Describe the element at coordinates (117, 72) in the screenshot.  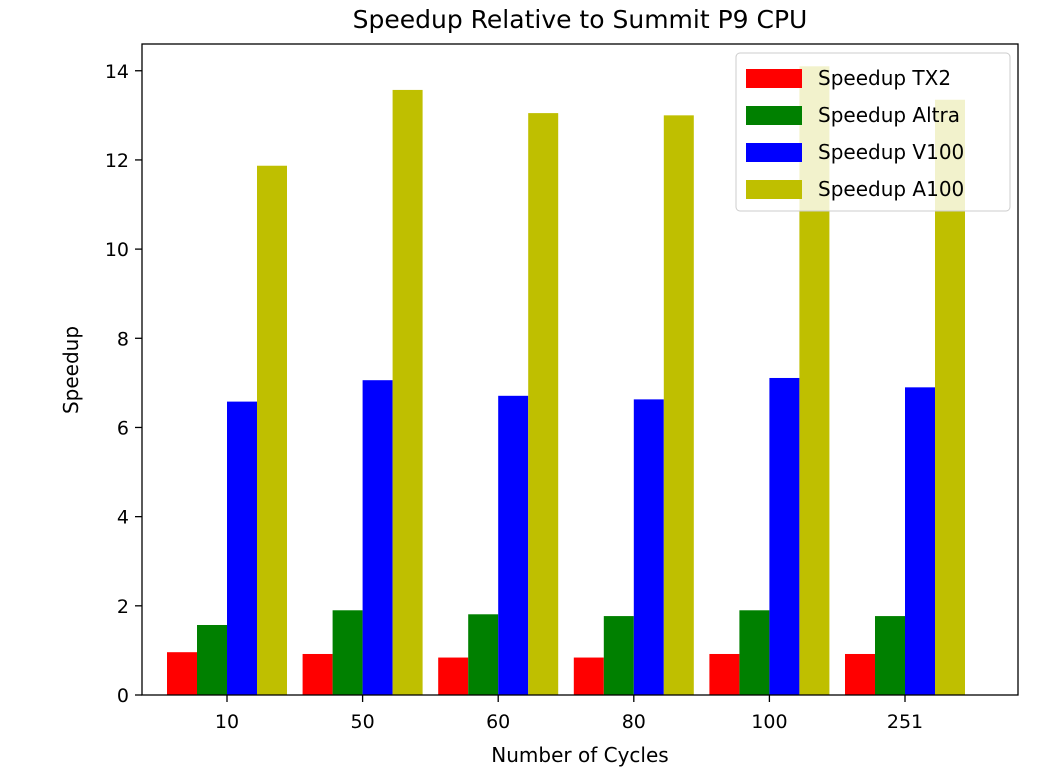
I see `y-tick-label: 14` at that location.